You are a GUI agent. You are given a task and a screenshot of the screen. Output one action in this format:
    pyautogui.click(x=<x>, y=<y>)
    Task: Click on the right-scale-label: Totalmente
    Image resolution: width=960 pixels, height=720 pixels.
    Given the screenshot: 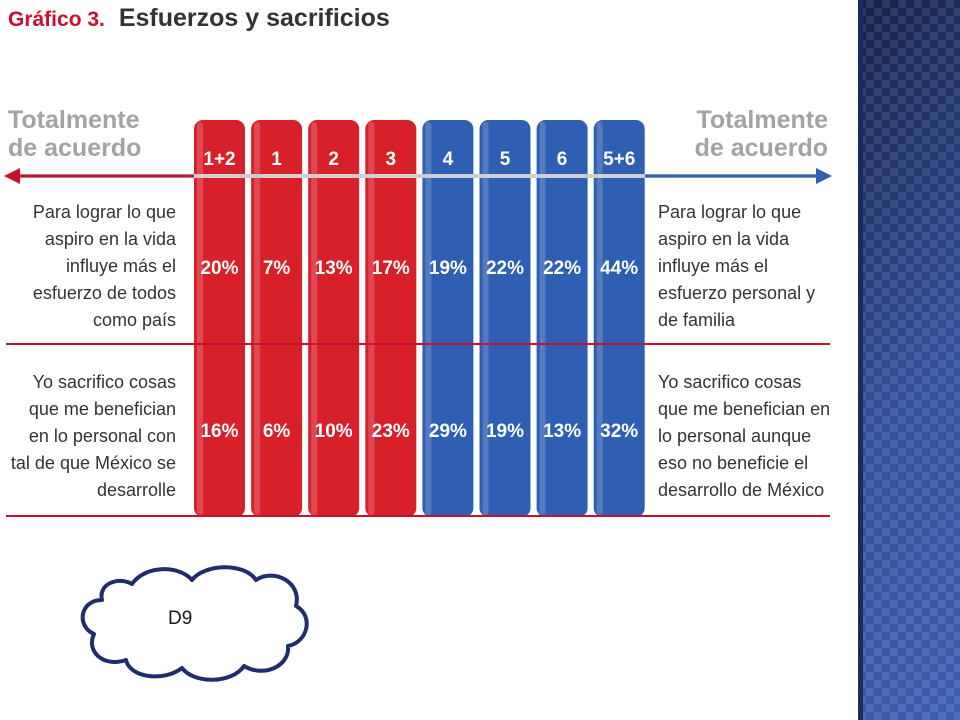 What is the action you would take?
    pyautogui.click(x=763, y=120)
    